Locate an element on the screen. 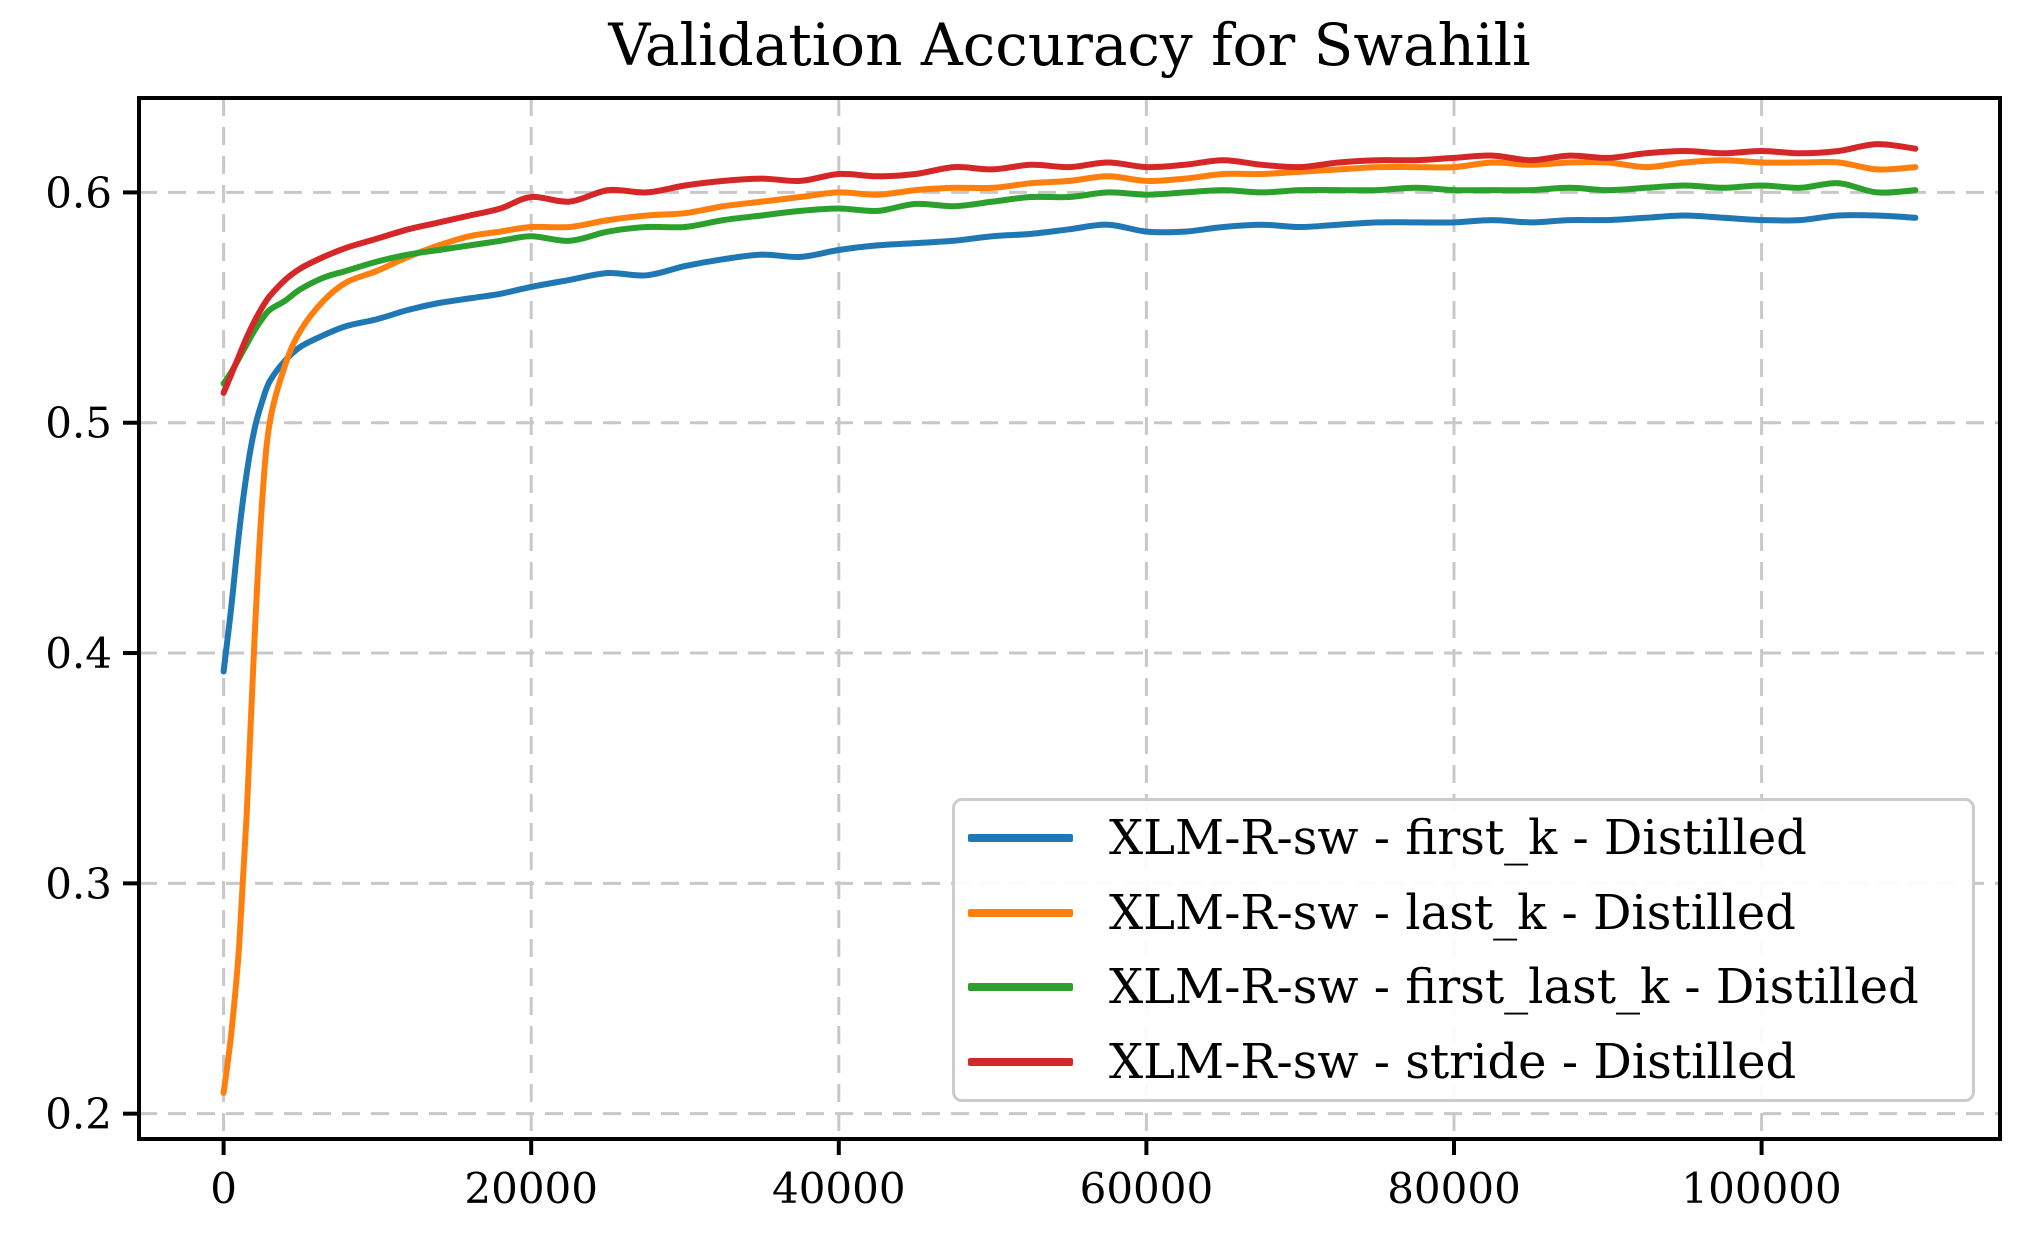 The image size is (2028, 1247). x-tick-label: 20000 is located at coordinates (531, 1188).